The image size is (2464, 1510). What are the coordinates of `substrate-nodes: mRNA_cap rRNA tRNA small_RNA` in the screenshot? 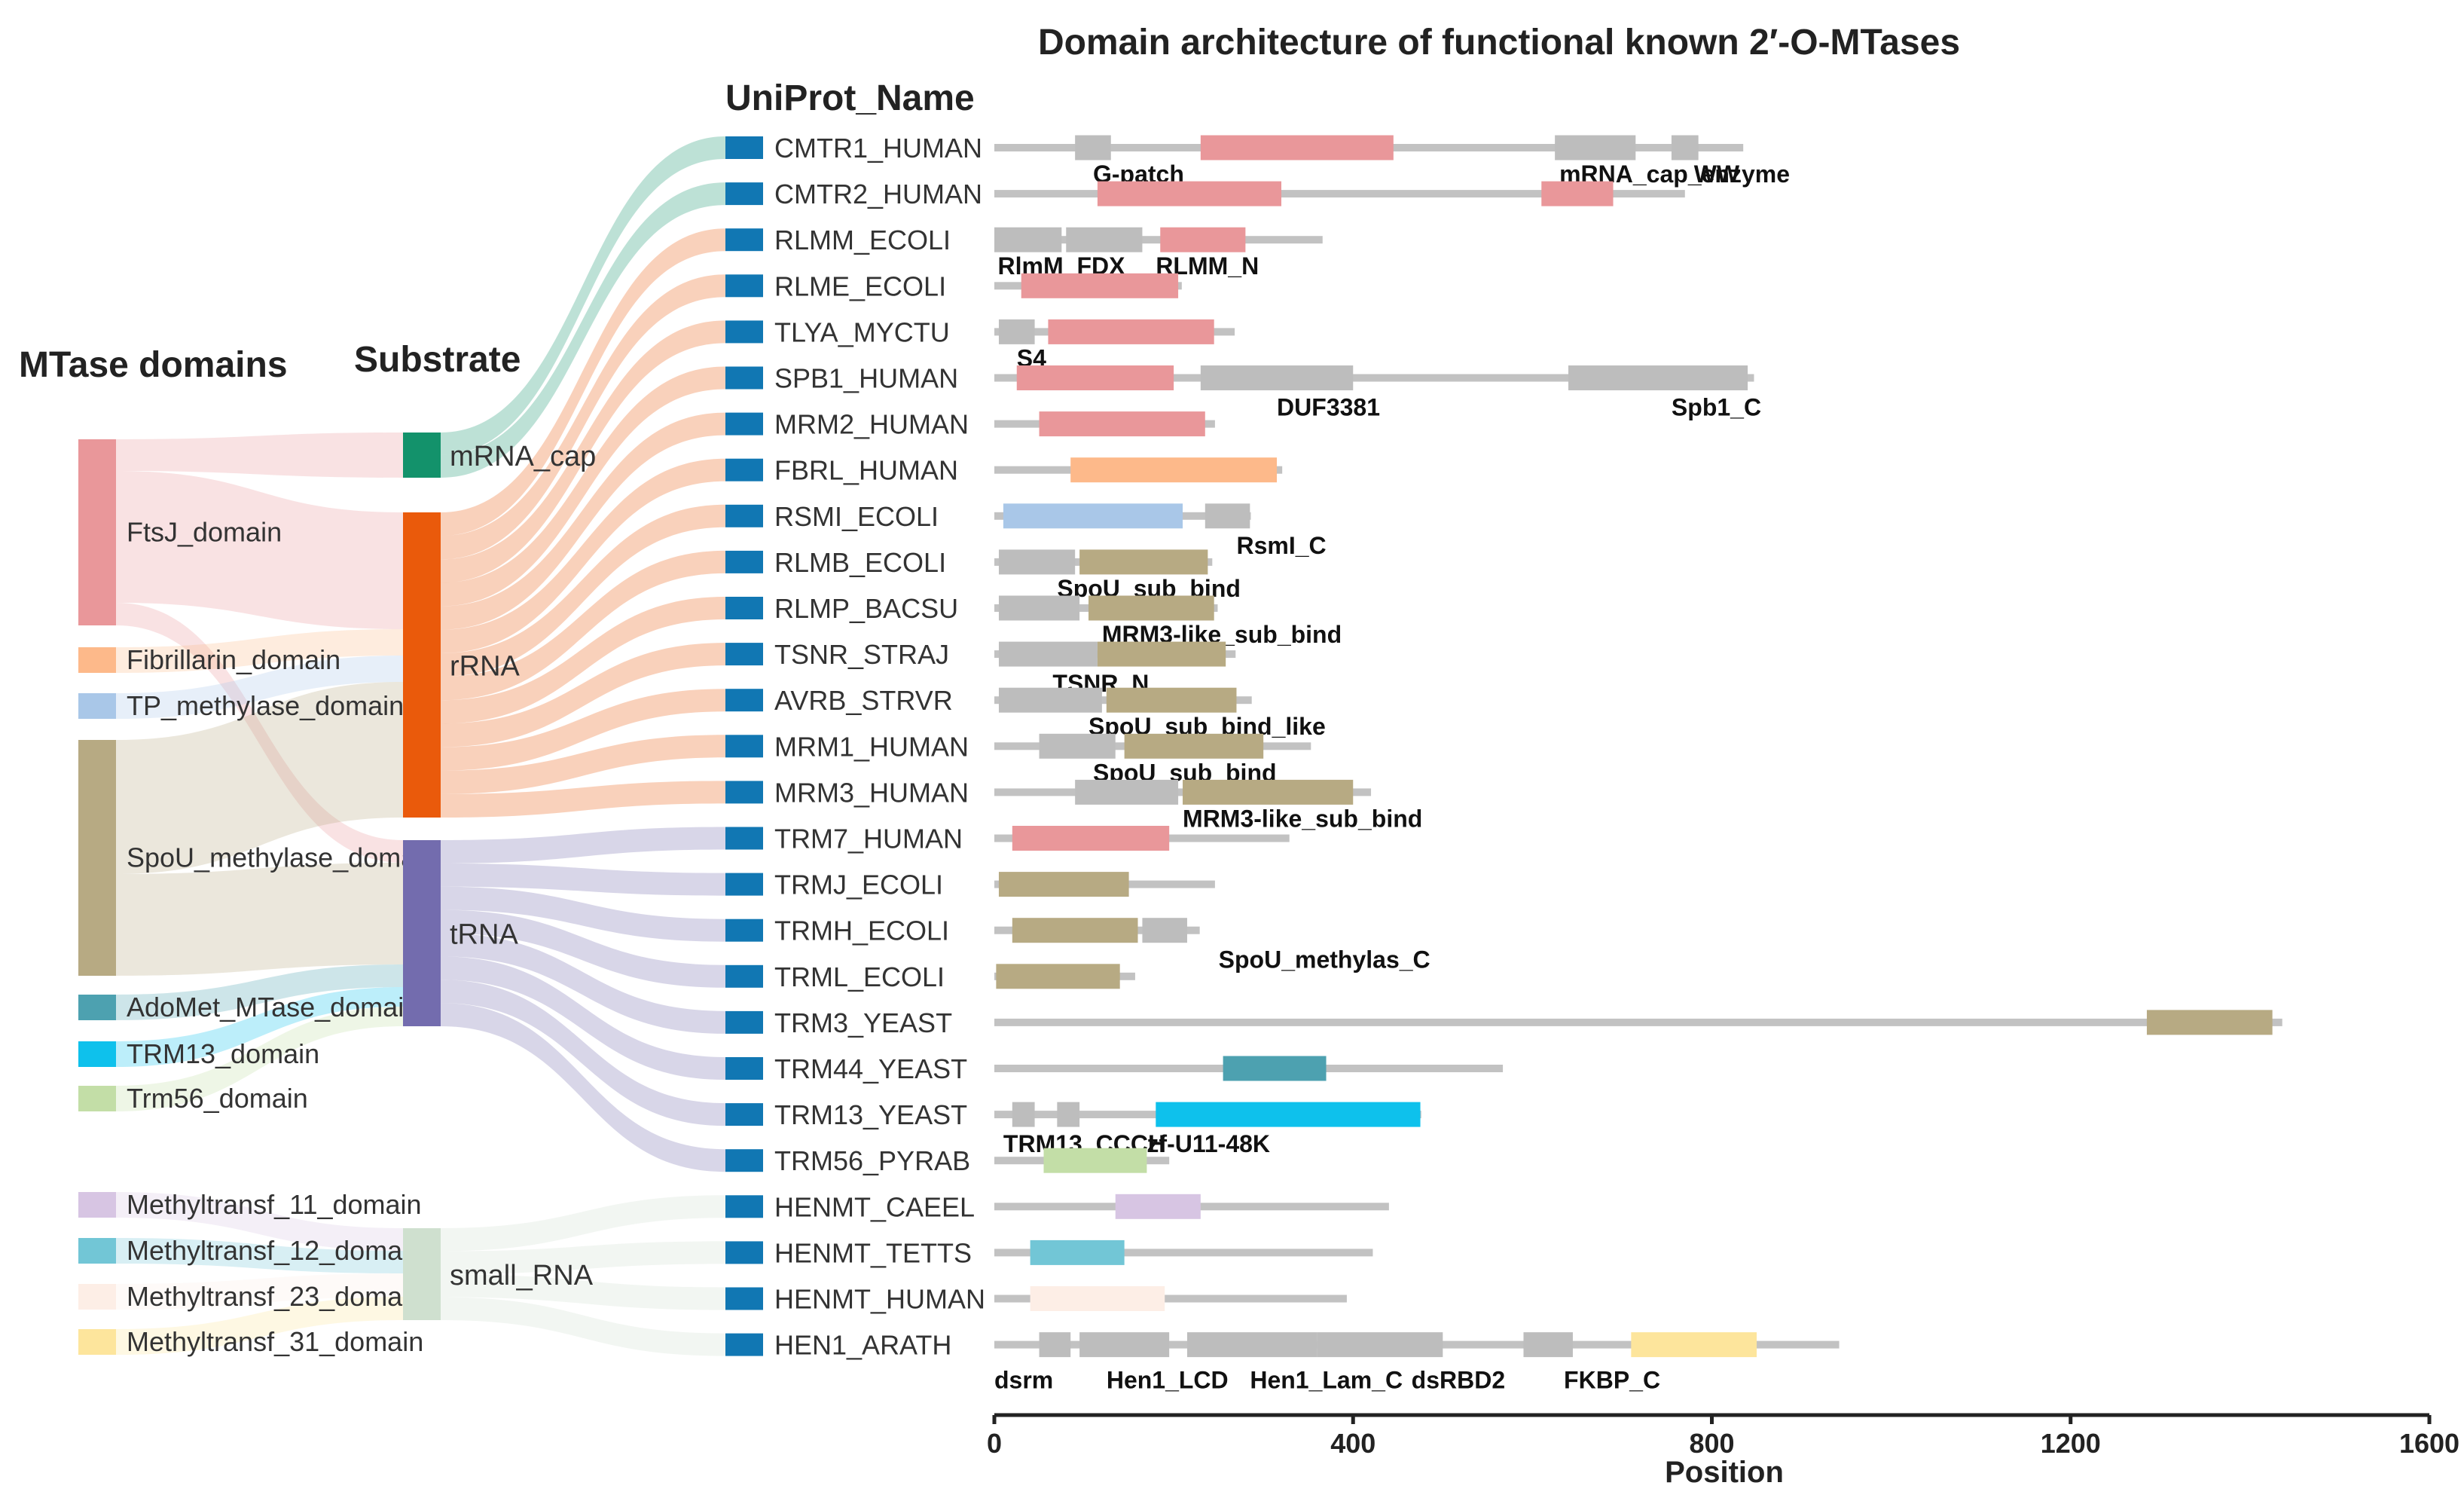 It's located at (499, 877).